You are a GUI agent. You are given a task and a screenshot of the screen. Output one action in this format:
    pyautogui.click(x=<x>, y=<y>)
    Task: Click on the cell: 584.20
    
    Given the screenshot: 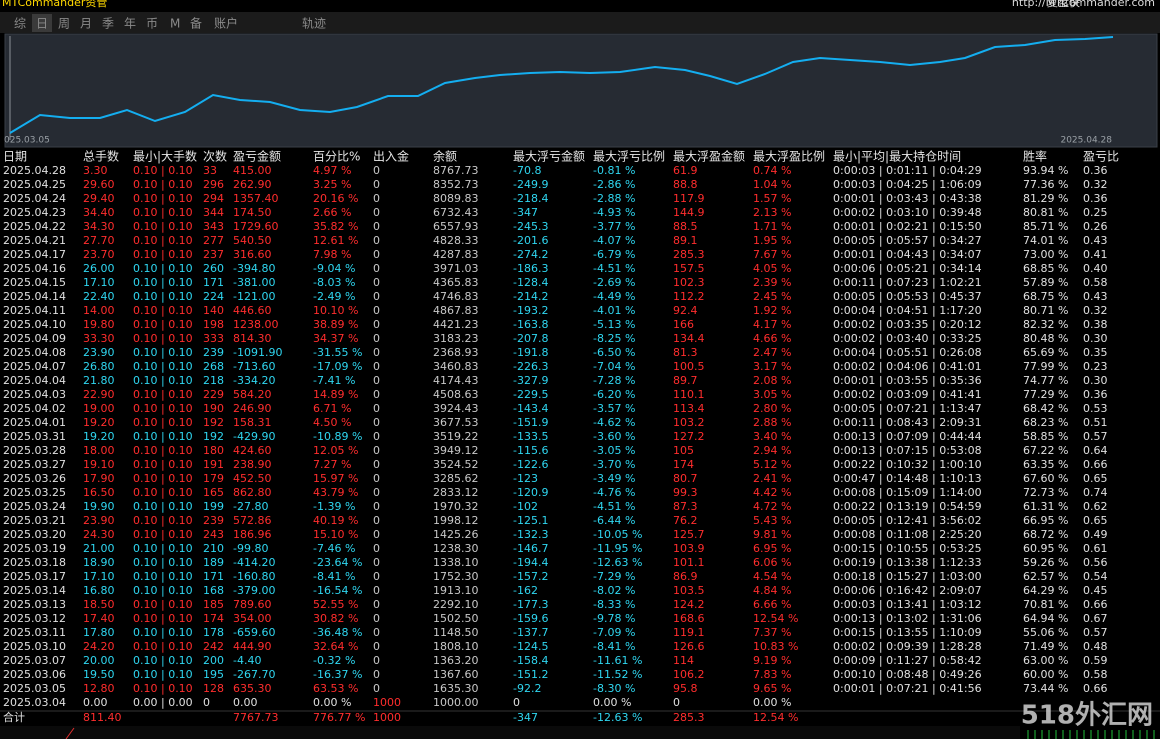 What is the action you would take?
    pyautogui.click(x=252, y=394)
    